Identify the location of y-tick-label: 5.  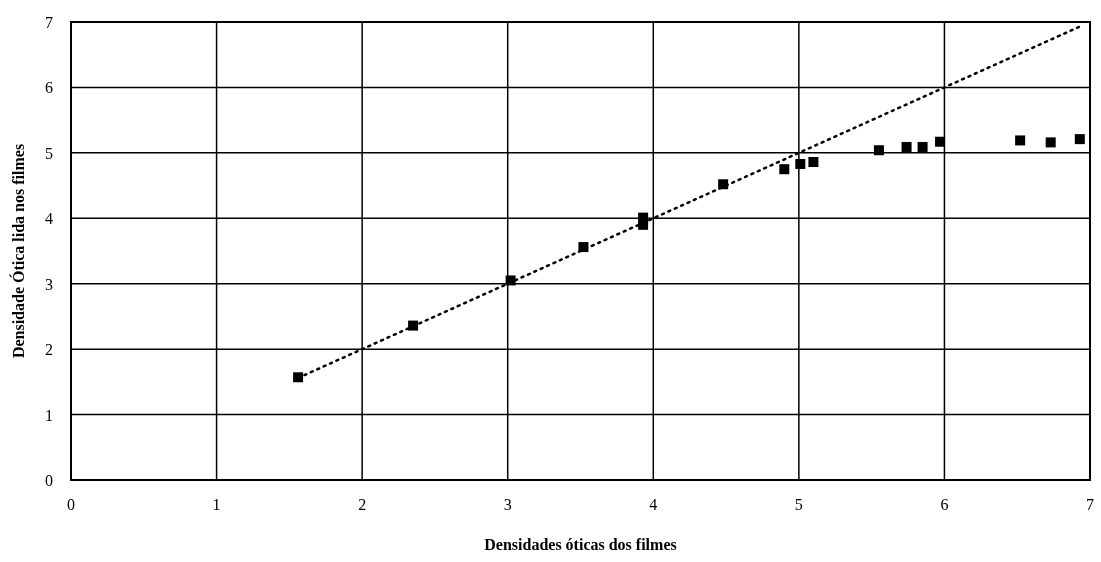
(49, 153).